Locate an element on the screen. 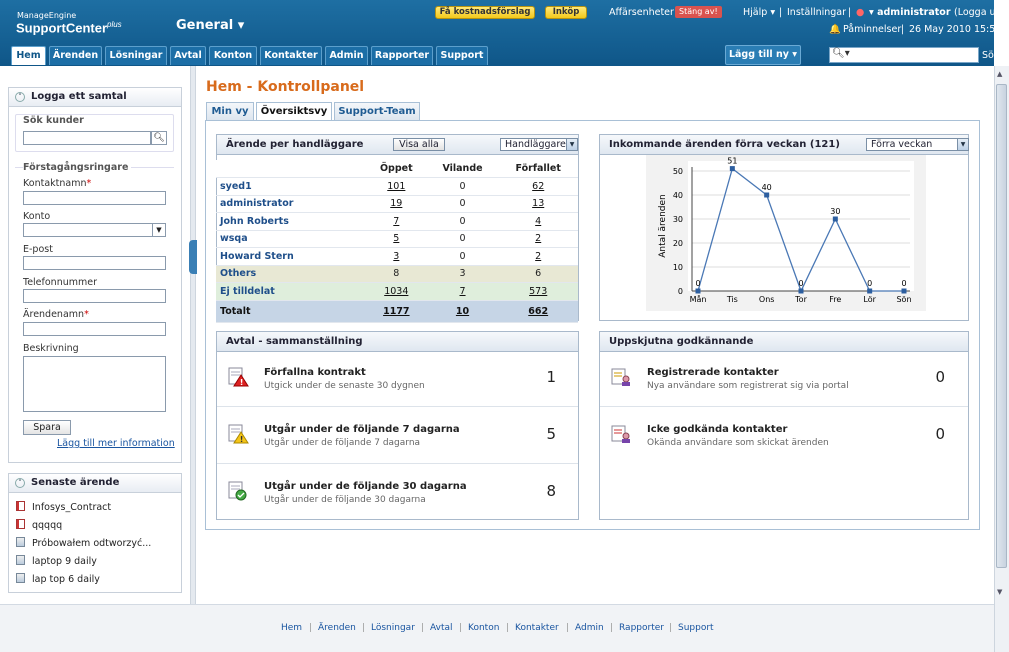  footer-link-kontakter: Kontakter is located at coordinates (537, 628).